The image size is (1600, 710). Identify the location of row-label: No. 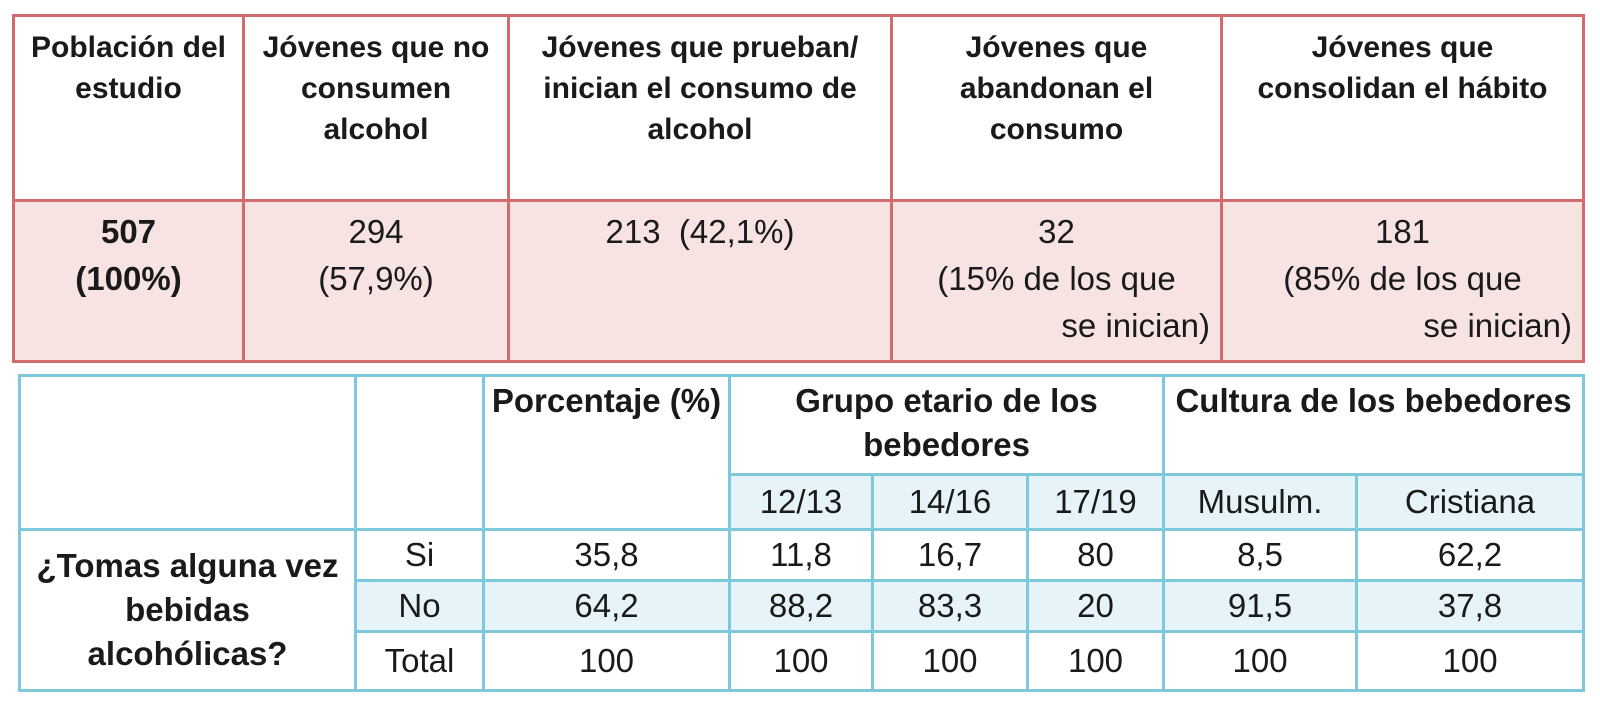
(419, 606).